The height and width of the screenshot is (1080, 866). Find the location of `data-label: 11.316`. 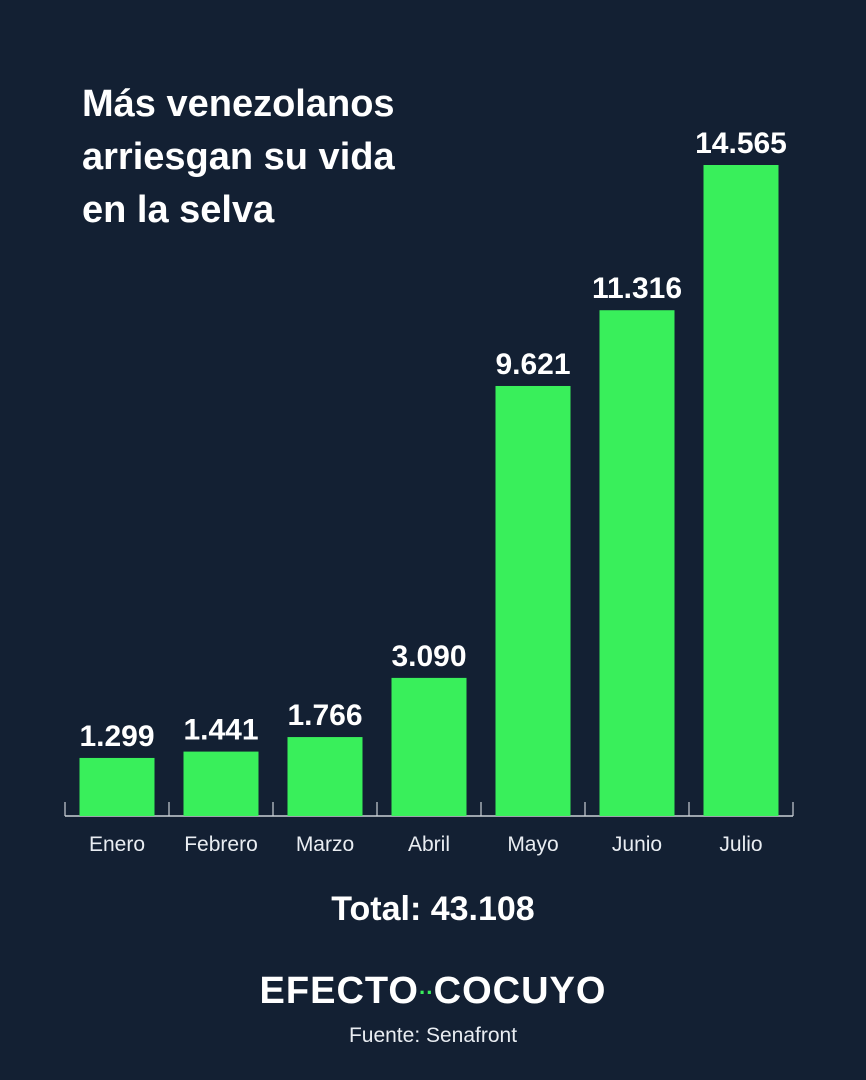

data-label: 11.316 is located at coordinates (637, 288).